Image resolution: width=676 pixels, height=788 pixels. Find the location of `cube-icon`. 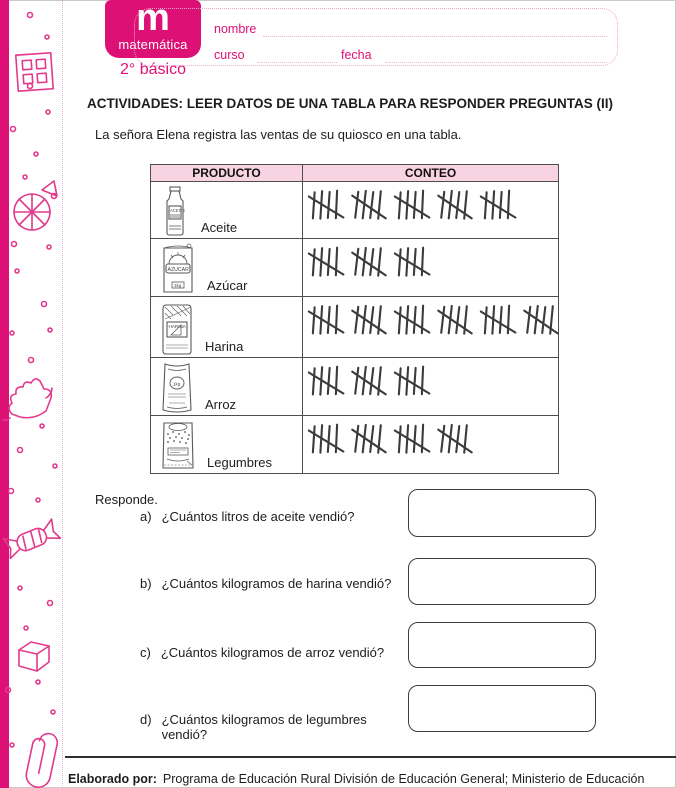

cube-icon is located at coordinates (34, 656).